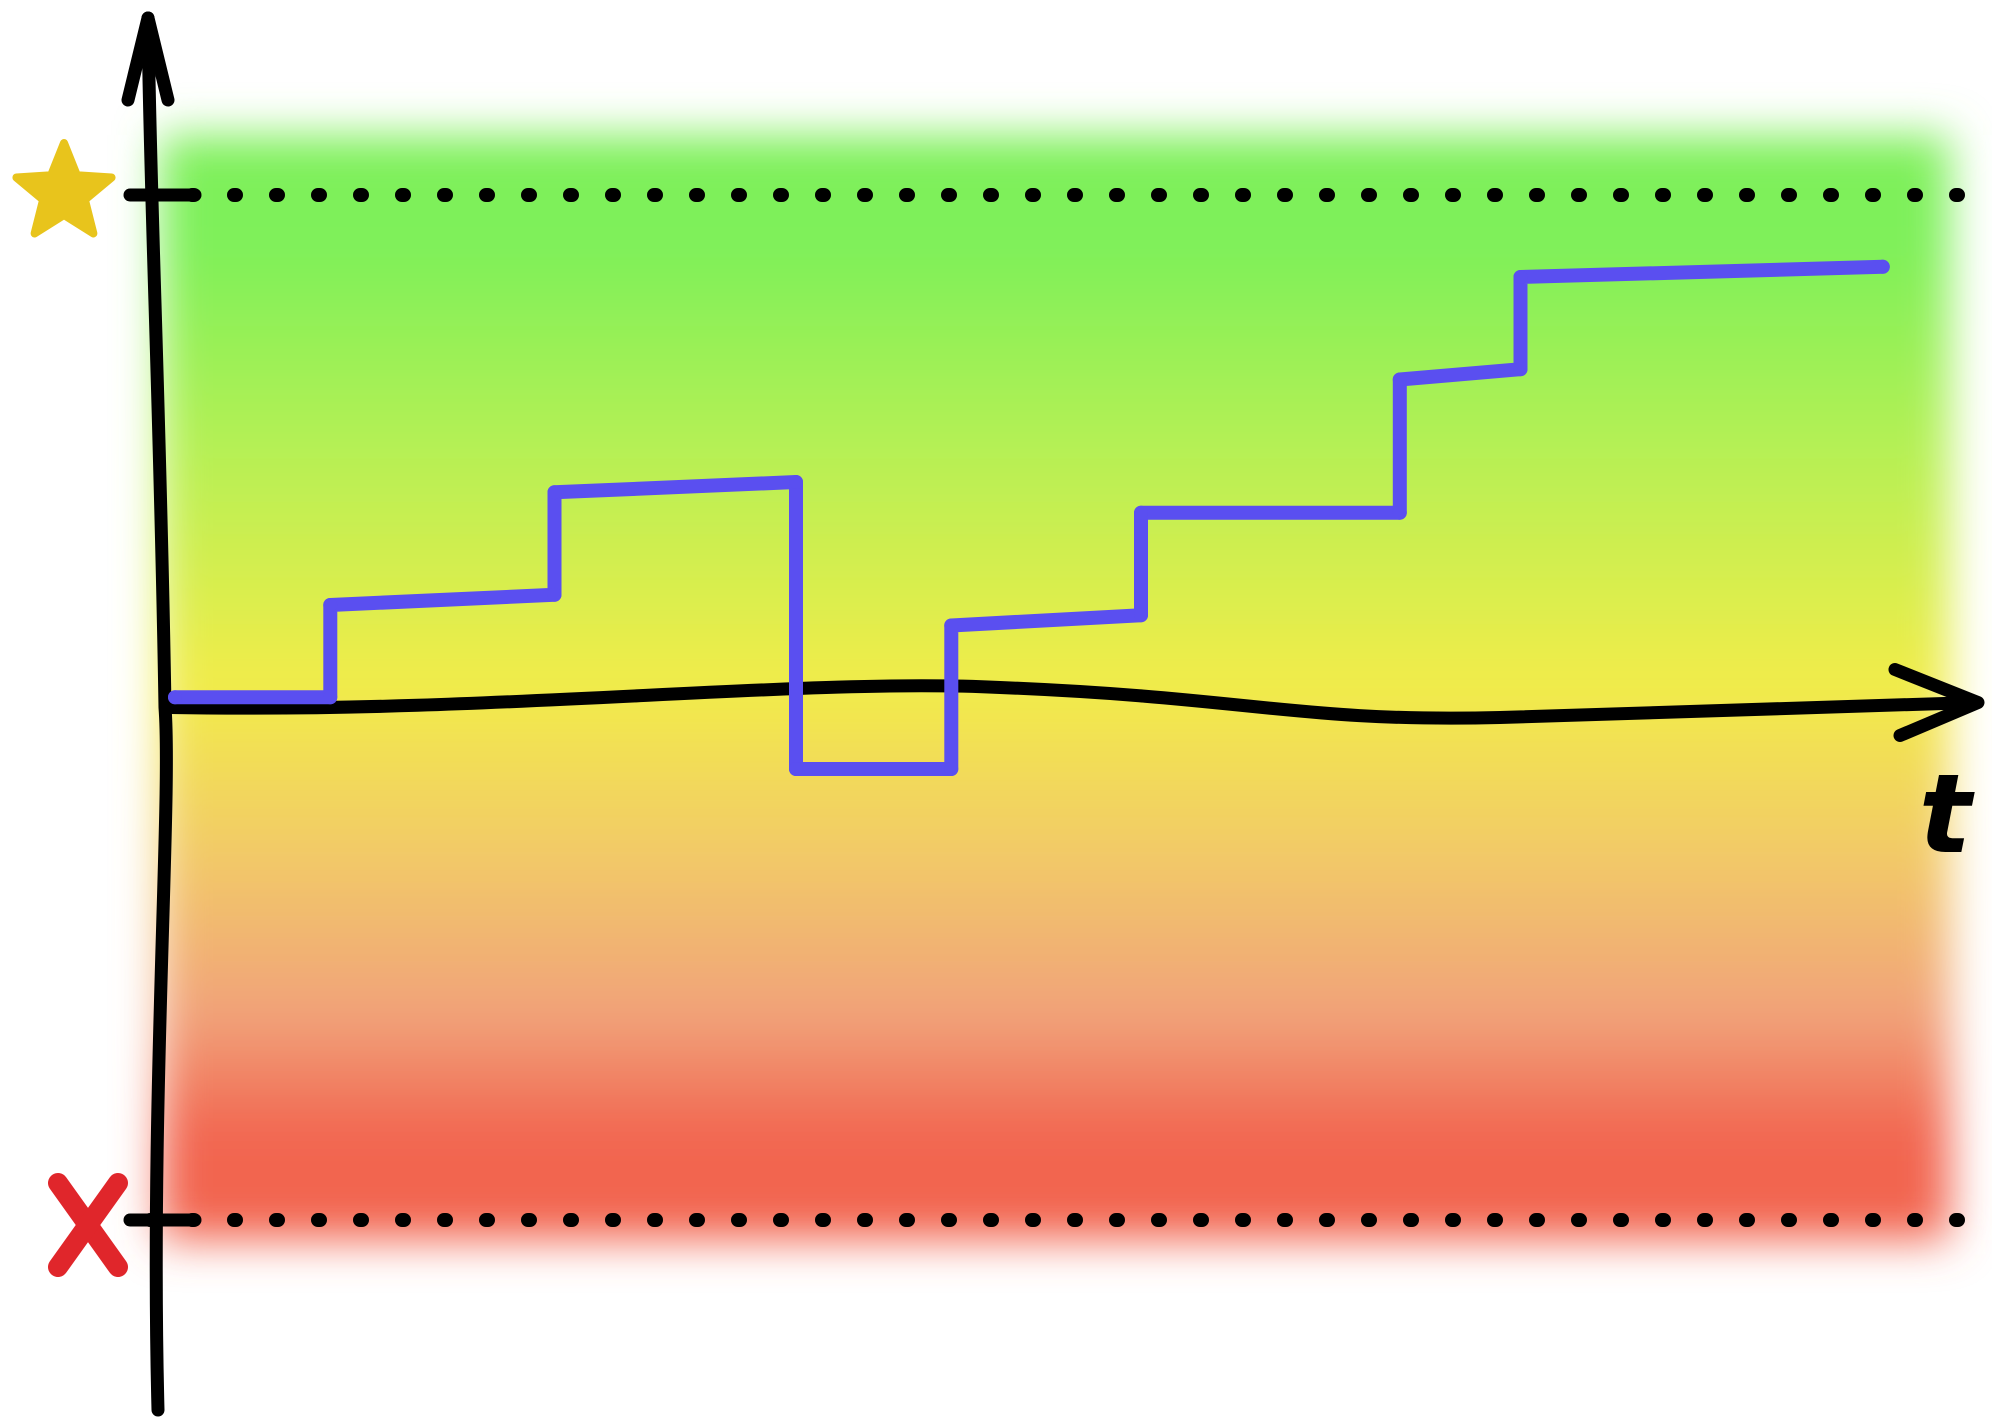 This screenshot has width=1992, height=1423. I want to click on cross-icon, so click(88, 1225).